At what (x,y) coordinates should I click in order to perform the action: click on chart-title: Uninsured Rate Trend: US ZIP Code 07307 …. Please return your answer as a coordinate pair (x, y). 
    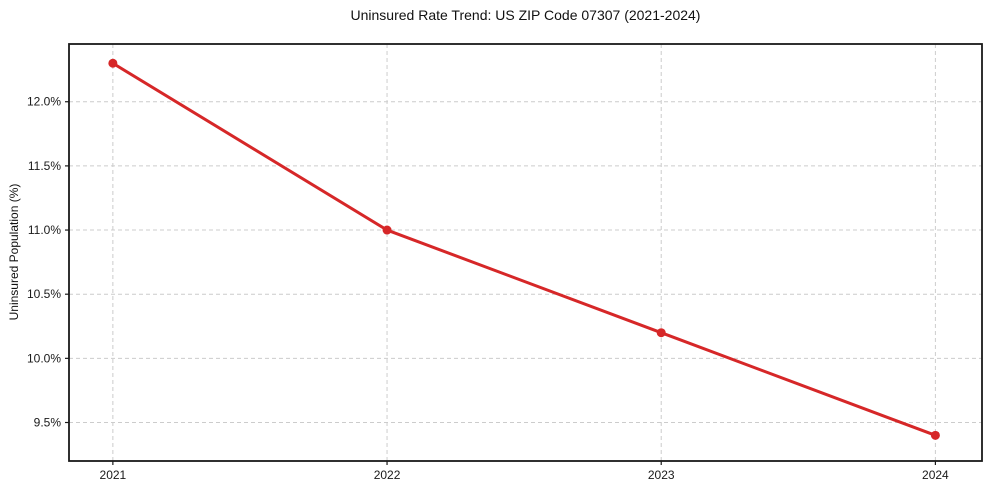
    Looking at the image, I should click on (525, 15).